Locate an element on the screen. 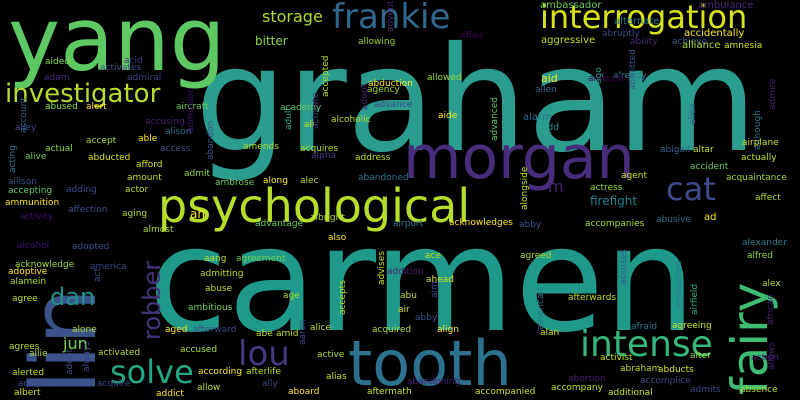  word-acknowledge: acknowledge is located at coordinates (45, 265).